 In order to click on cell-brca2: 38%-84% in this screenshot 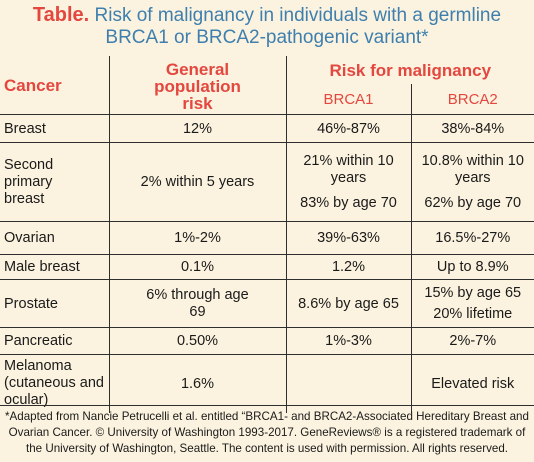, I will do `click(472, 128)`.